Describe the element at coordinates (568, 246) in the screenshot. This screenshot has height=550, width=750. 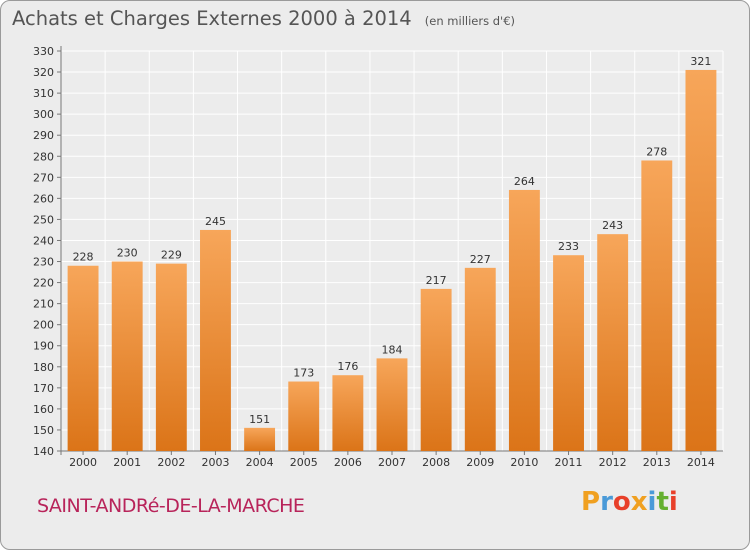
I see `data-label: 233` at that location.